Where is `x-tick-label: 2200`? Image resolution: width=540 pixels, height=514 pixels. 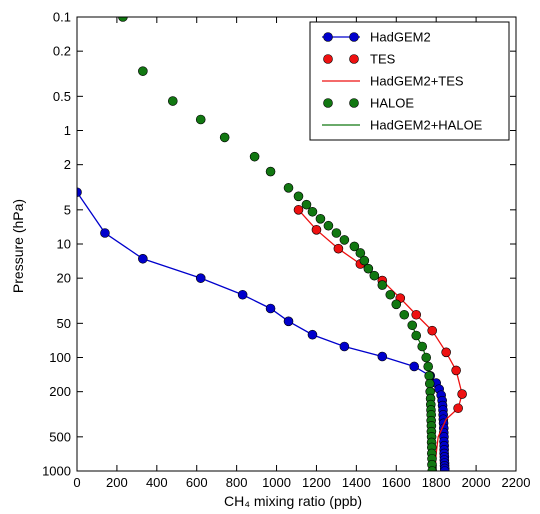 x-tick-label: 2200 is located at coordinates (516, 482).